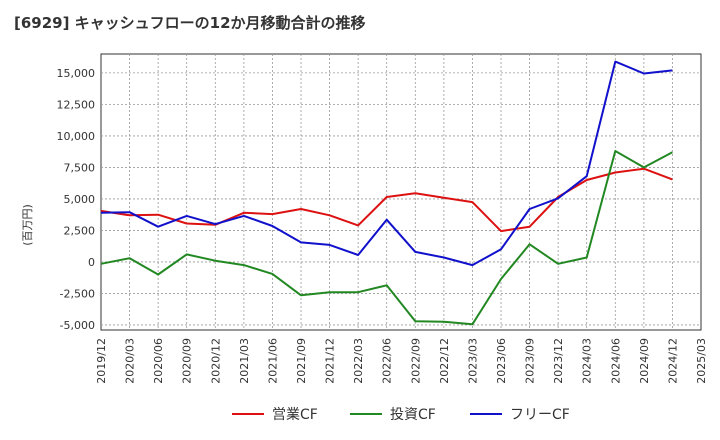 The image size is (720, 440). What do you see at coordinates (130, 361) in the screenshot?
I see `x-tick-label: 2020/03` at bounding box center [130, 361].